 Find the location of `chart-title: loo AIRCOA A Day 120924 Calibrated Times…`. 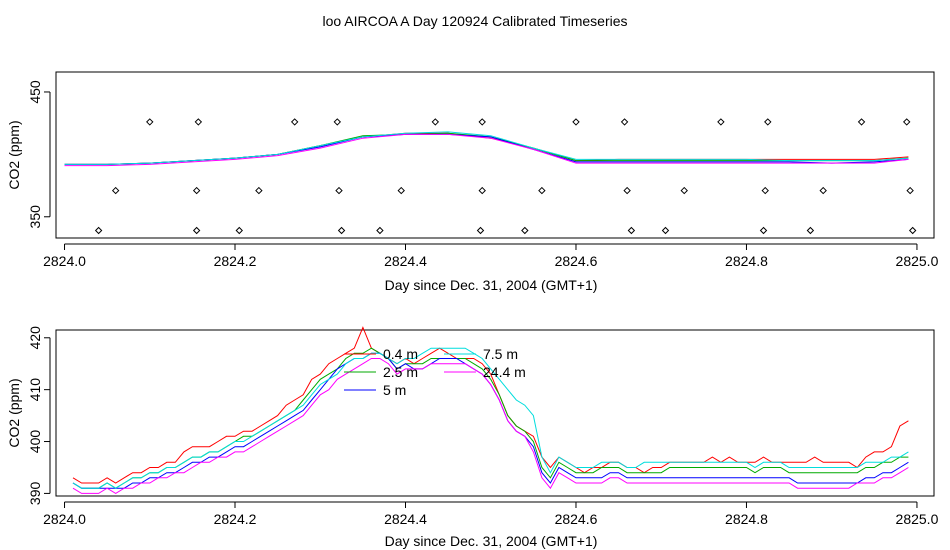

chart-title: loo AIRCOA A Day 120924 Calibrated Times… is located at coordinates (474, 21).